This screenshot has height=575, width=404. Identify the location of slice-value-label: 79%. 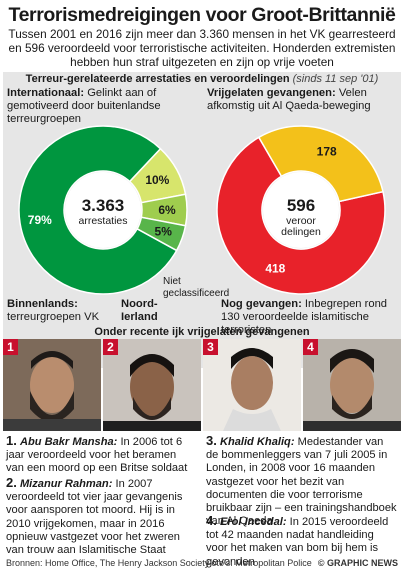
(40, 220).